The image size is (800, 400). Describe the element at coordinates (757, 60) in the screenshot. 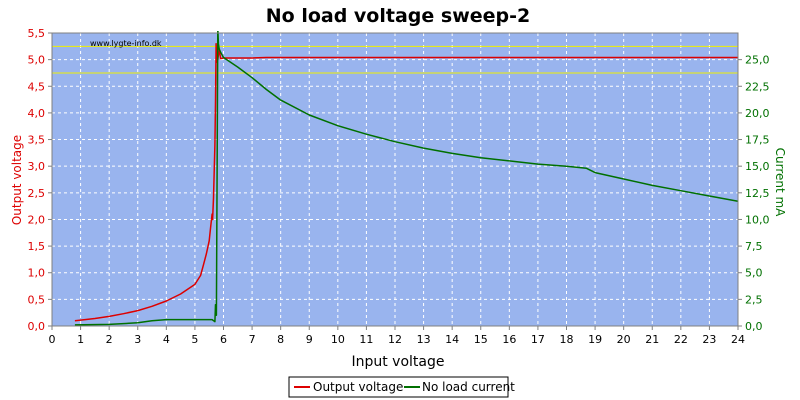

I see `y-right-tick-label: 25,0` at that location.